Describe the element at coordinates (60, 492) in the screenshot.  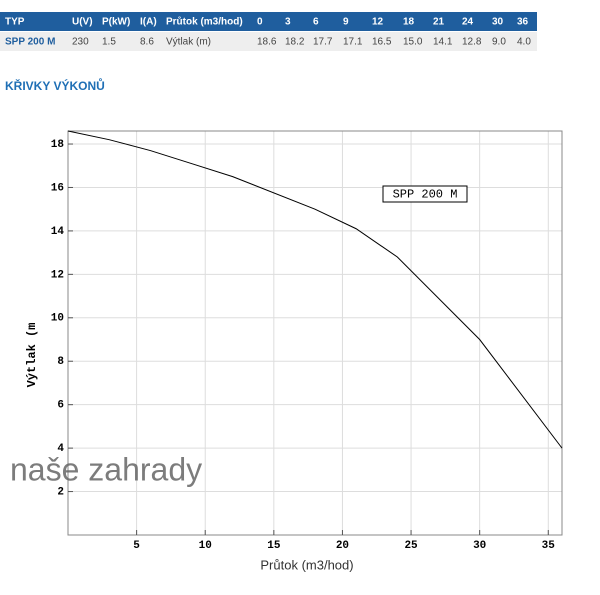
I see `y-tick-label: 2` at that location.